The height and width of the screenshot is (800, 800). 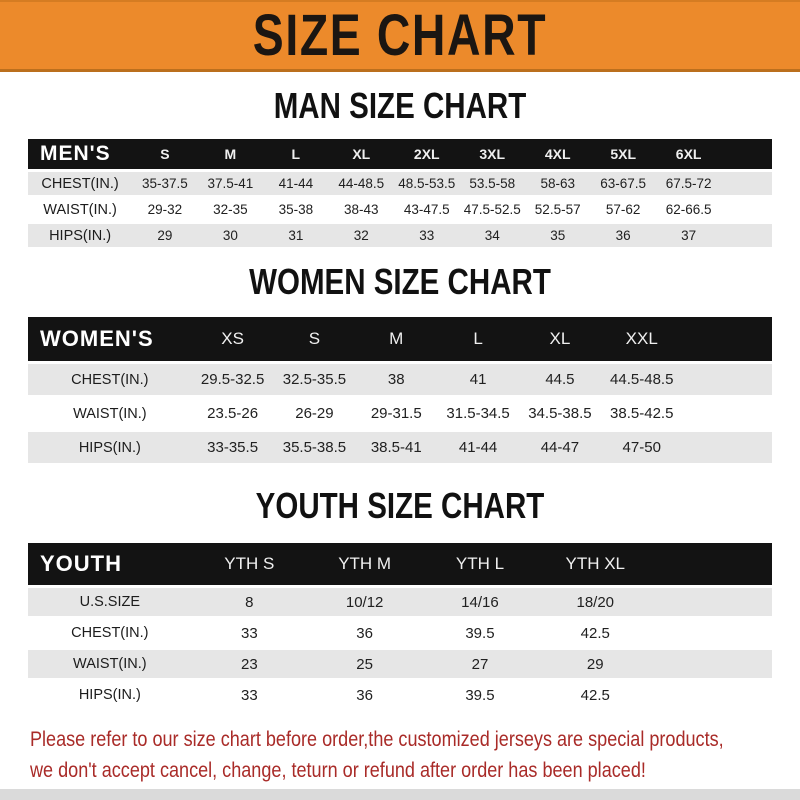 What do you see at coordinates (164, 183) in the screenshot?
I see `size-value-cell: 35-37.5` at bounding box center [164, 183].